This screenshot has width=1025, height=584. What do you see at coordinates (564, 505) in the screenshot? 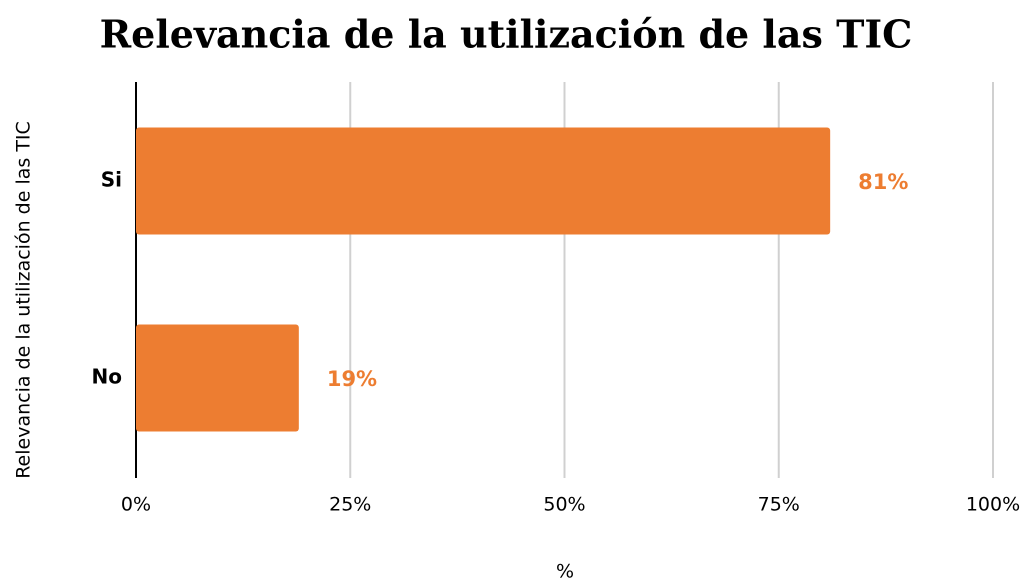
I see `x-tick-label: 50%` at bounding box center [564, 505].